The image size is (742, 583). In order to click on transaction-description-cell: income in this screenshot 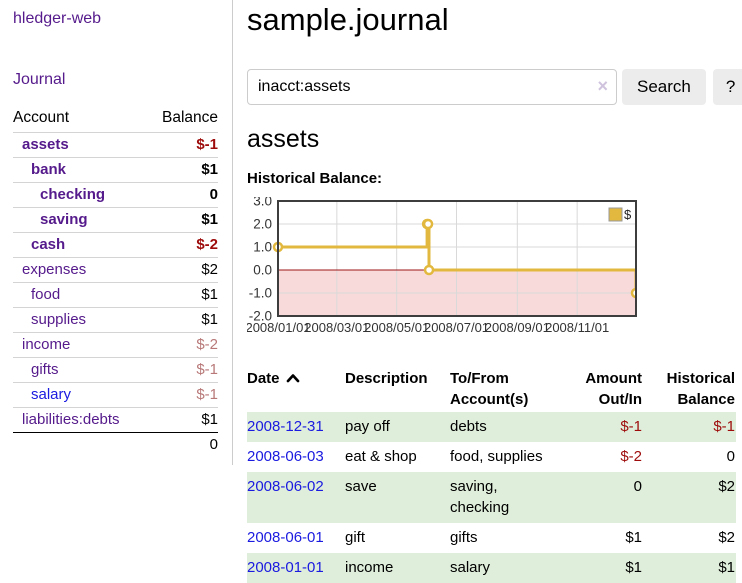, I will do `click(397, 568)`.